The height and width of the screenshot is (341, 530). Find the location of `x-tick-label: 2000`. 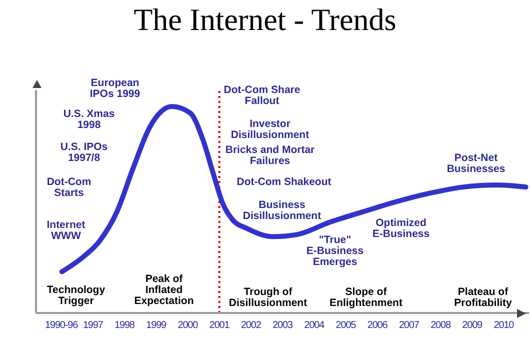

x-tick-label: 2000 is located at coordinates (188, 326).